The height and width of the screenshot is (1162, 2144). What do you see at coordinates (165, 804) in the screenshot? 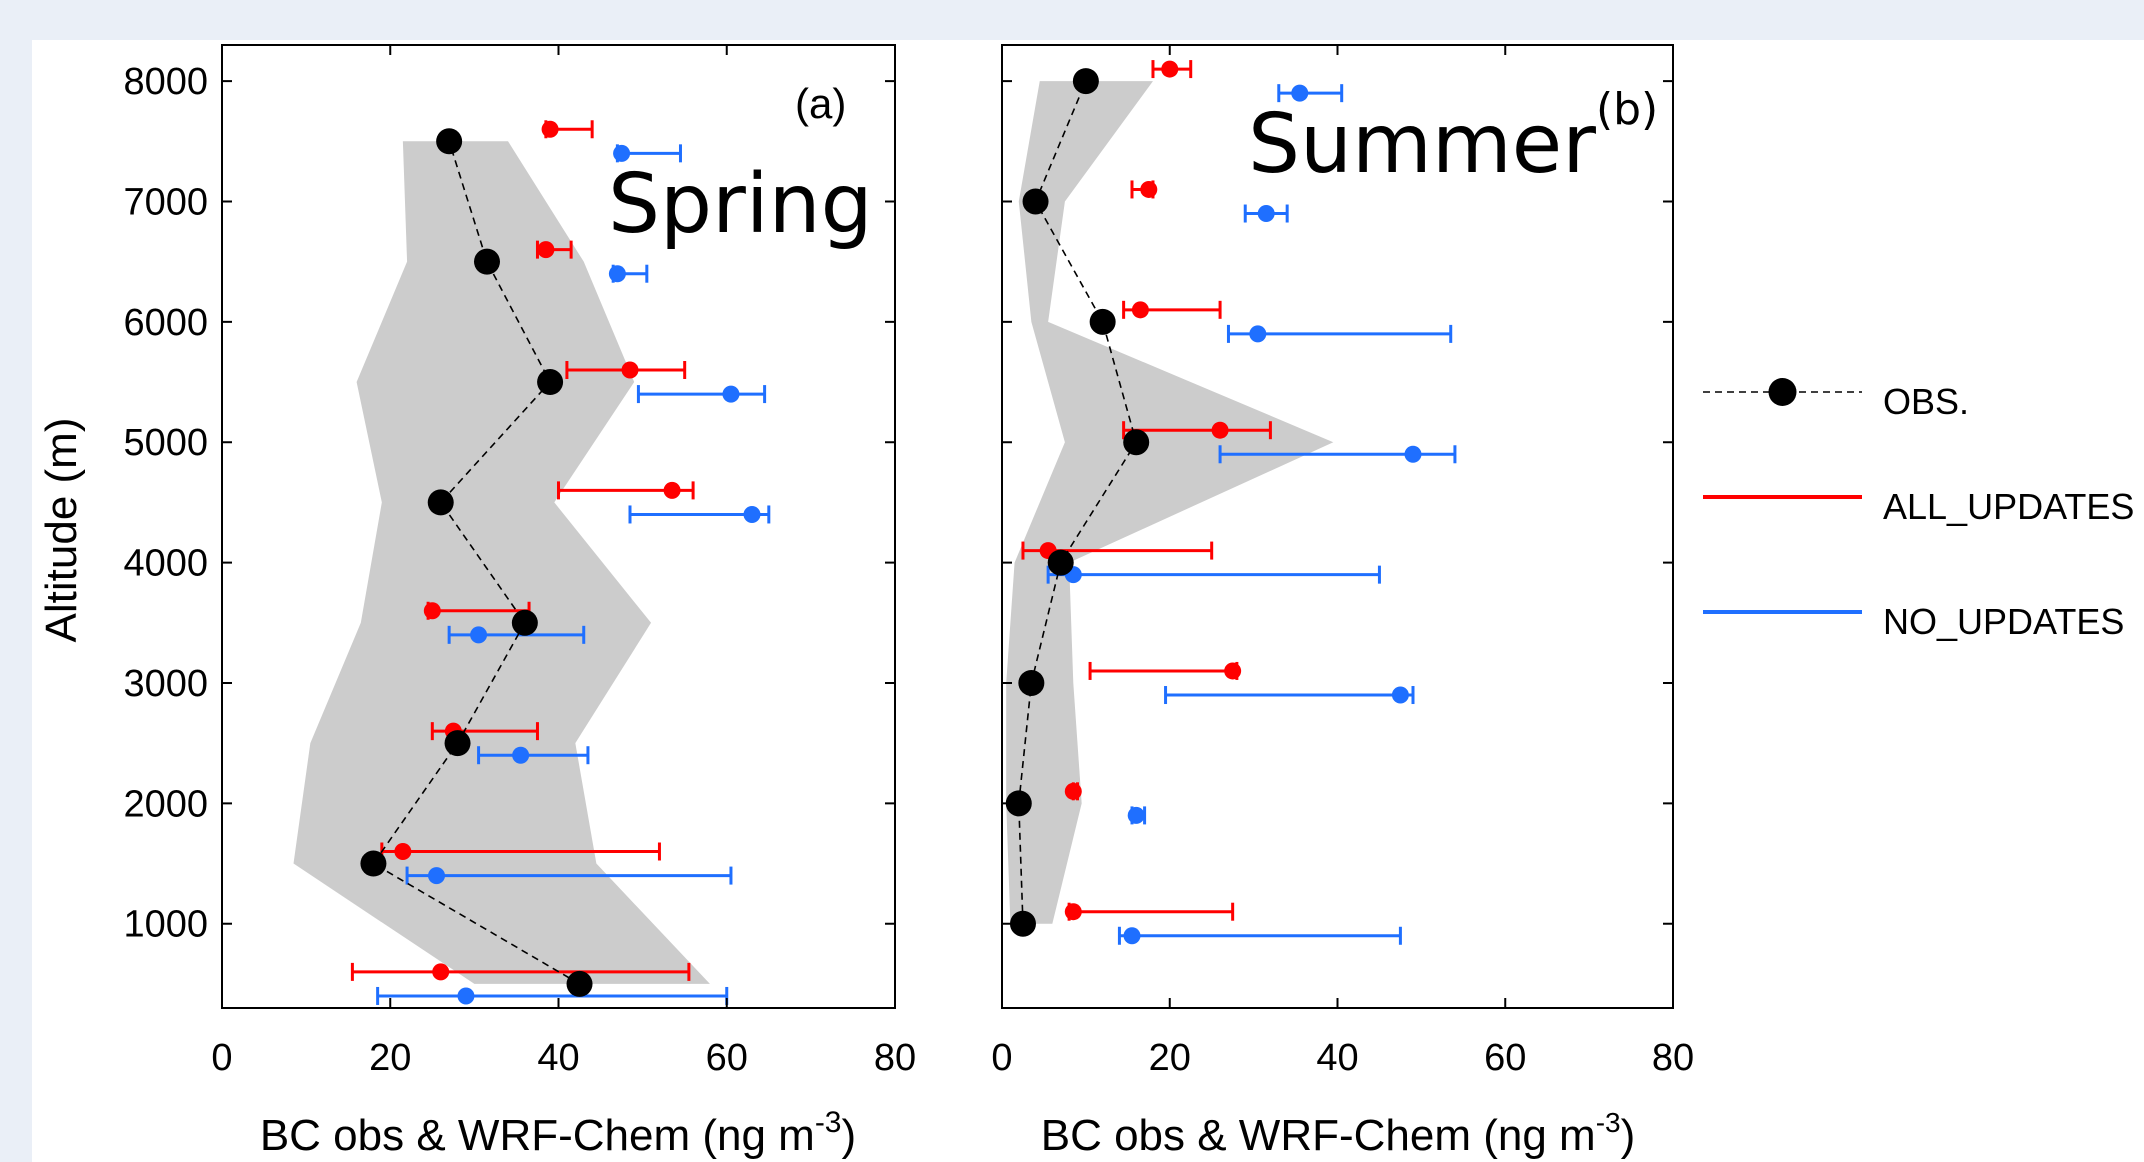
I see `spring-y-tick-label: 2000` at bounding box center [165, 804].